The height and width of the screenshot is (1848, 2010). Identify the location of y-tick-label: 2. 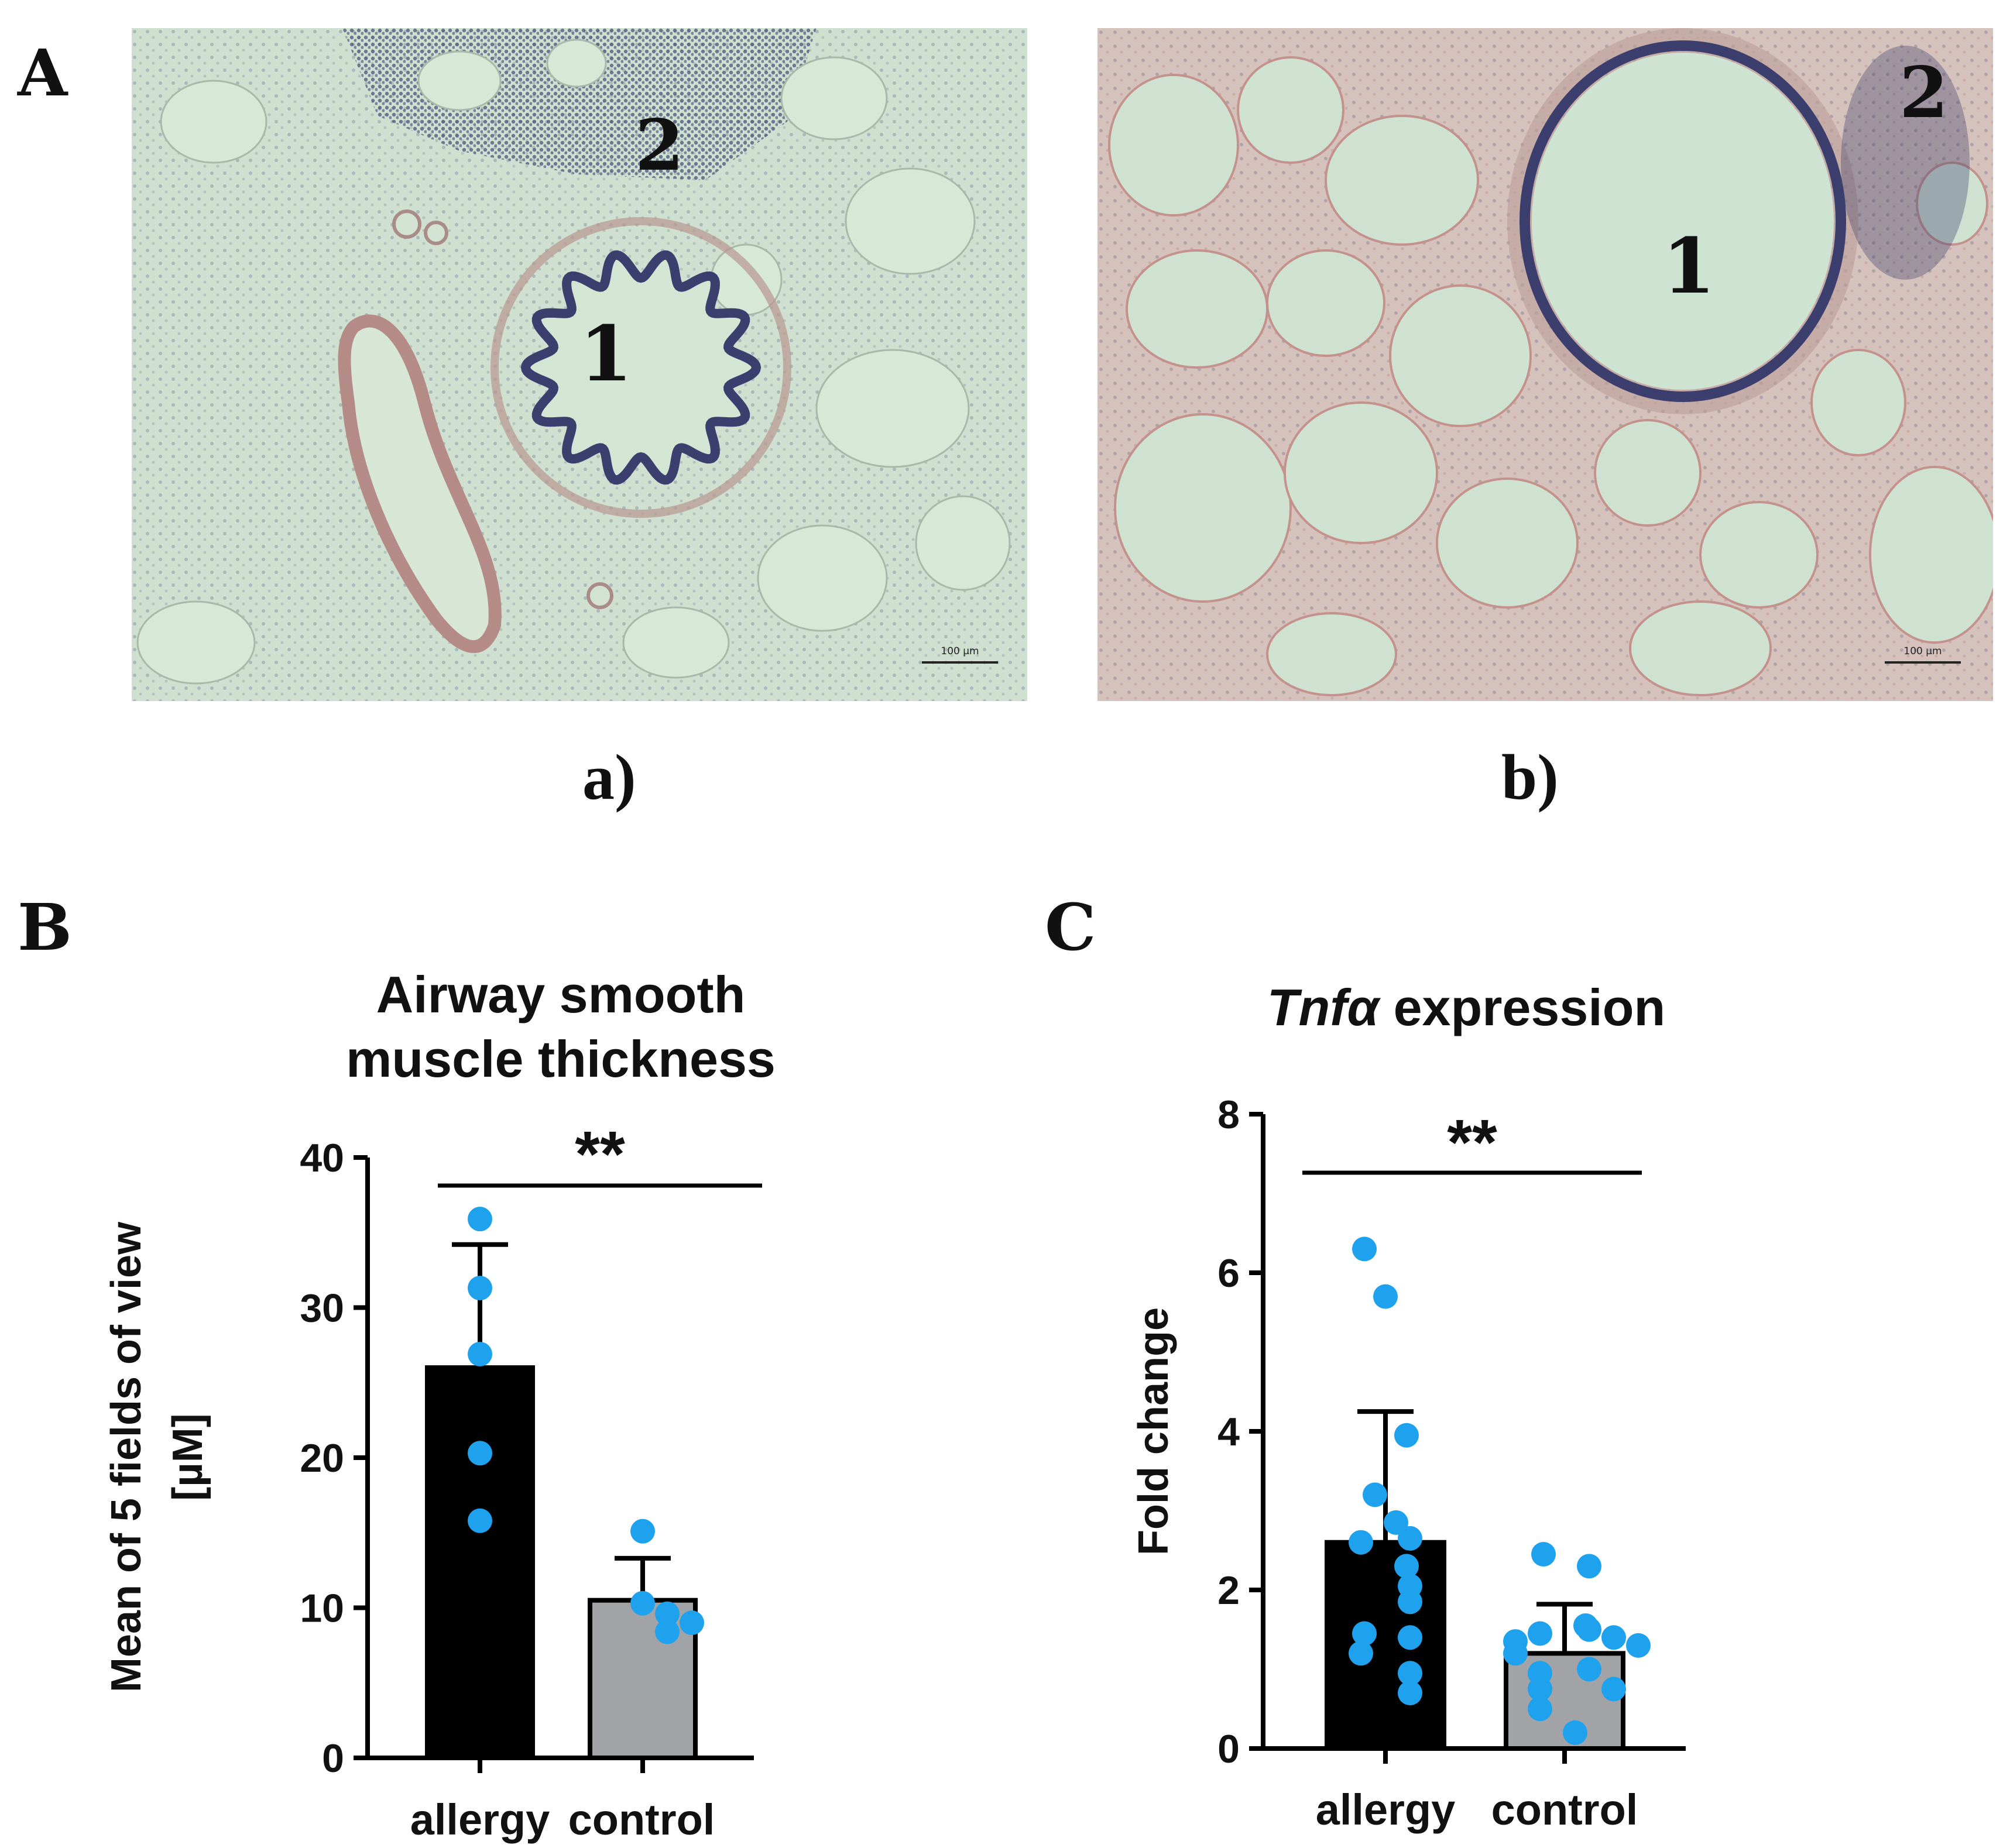
(1228, 1590).